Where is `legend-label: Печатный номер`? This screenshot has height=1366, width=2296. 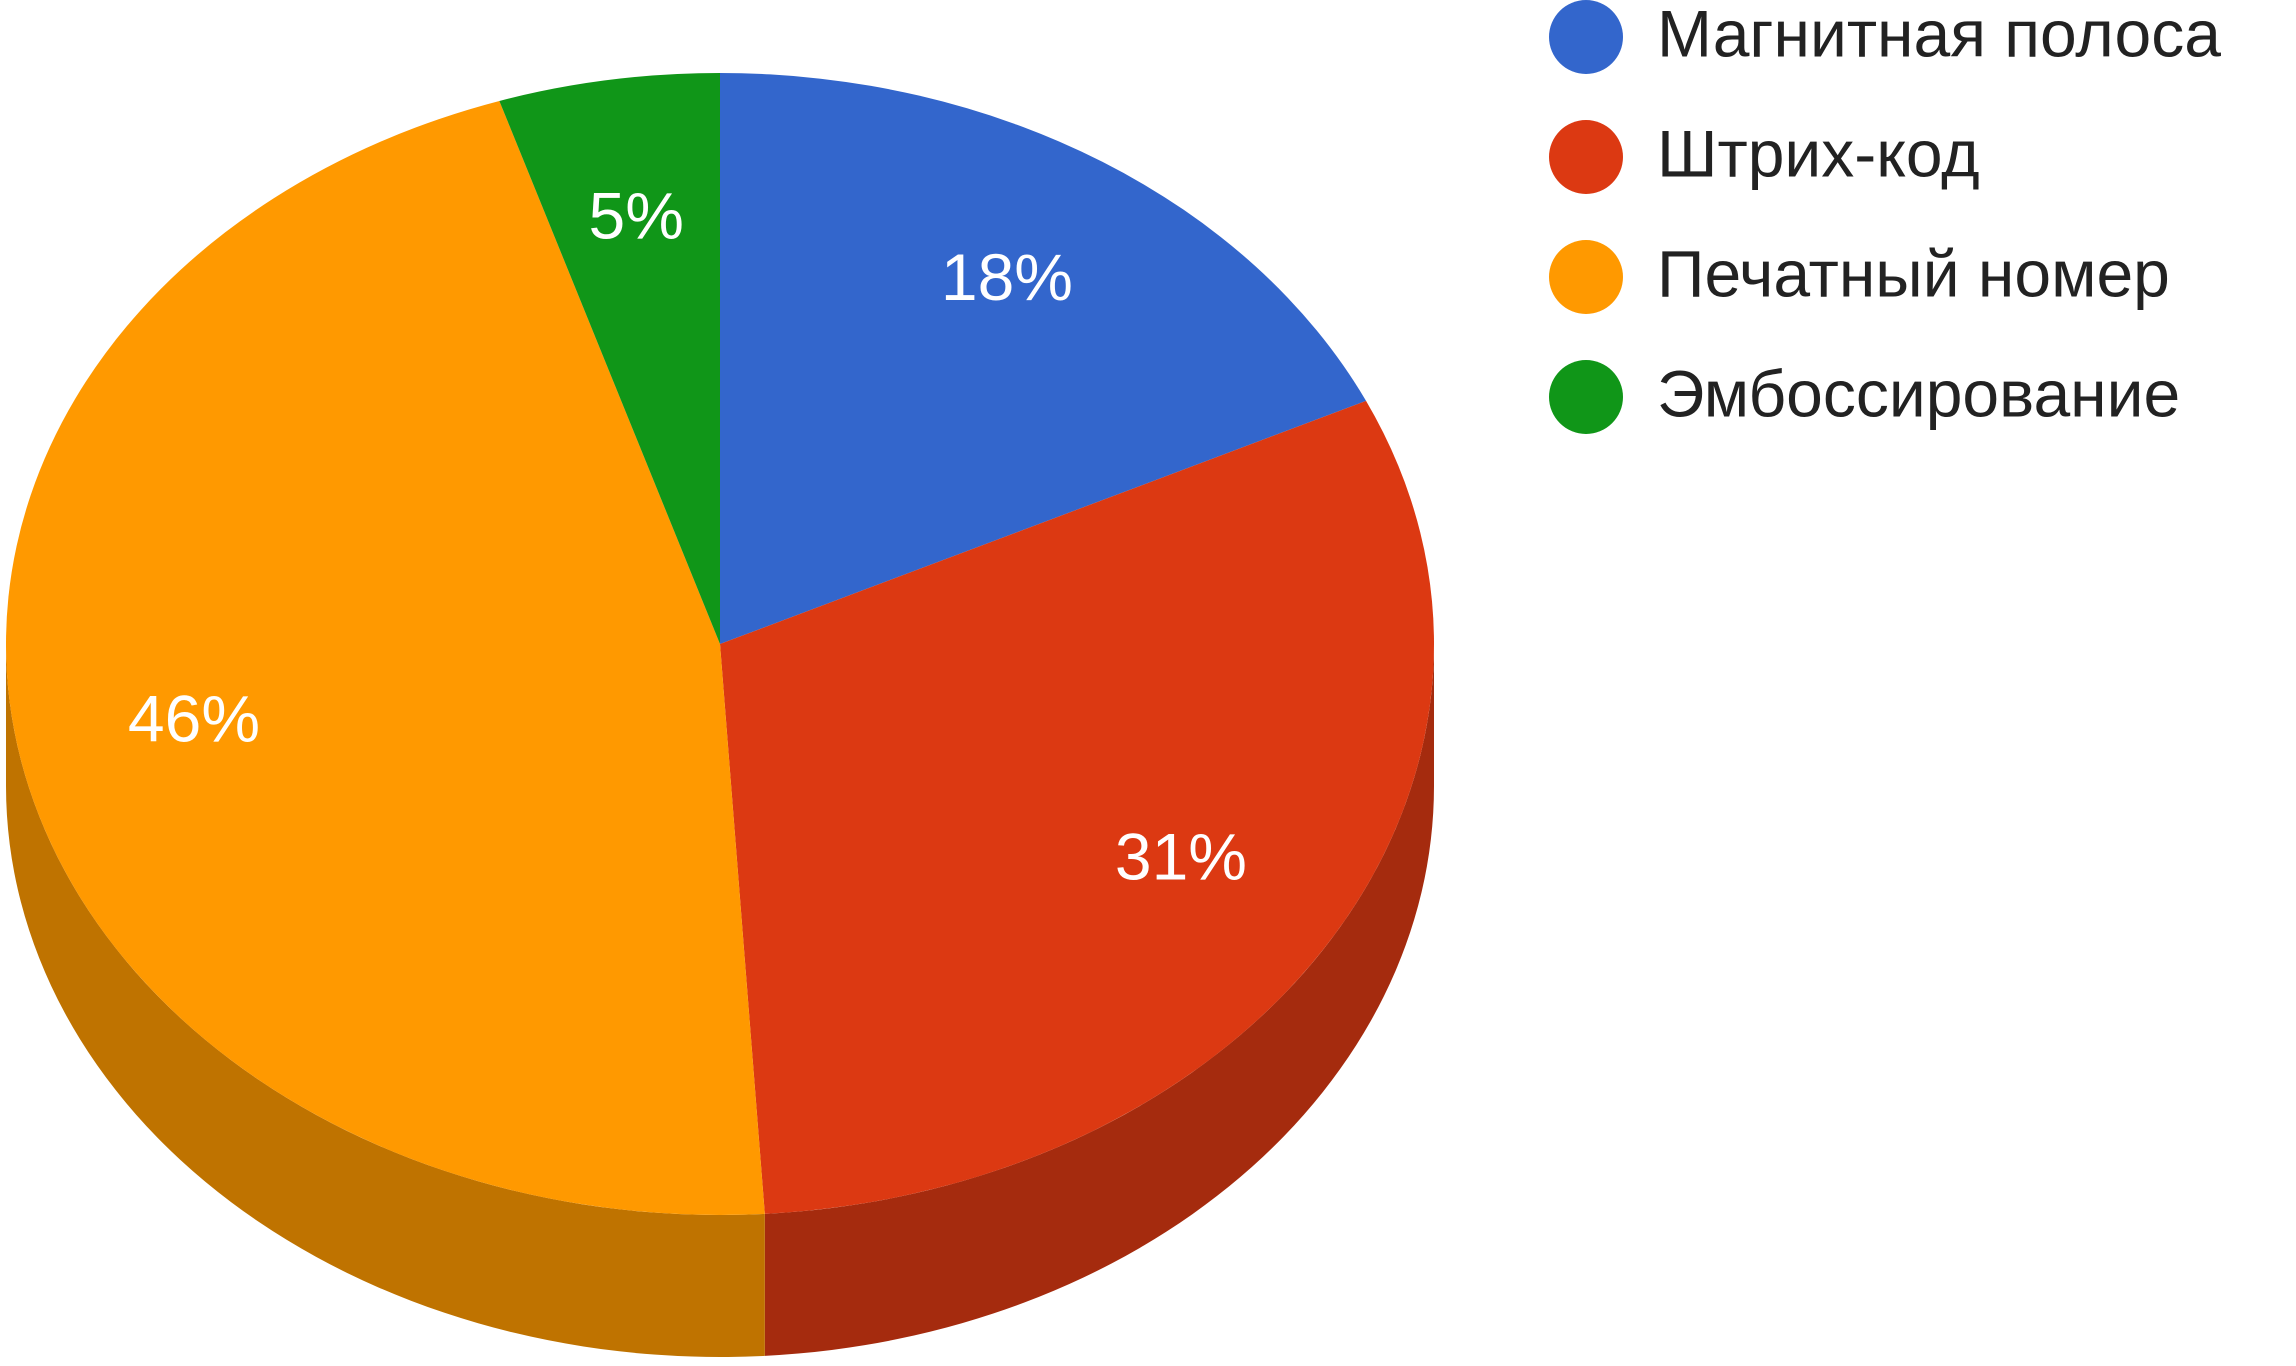
legend-label: Печатный номер is located at coordinates (1913, 273).